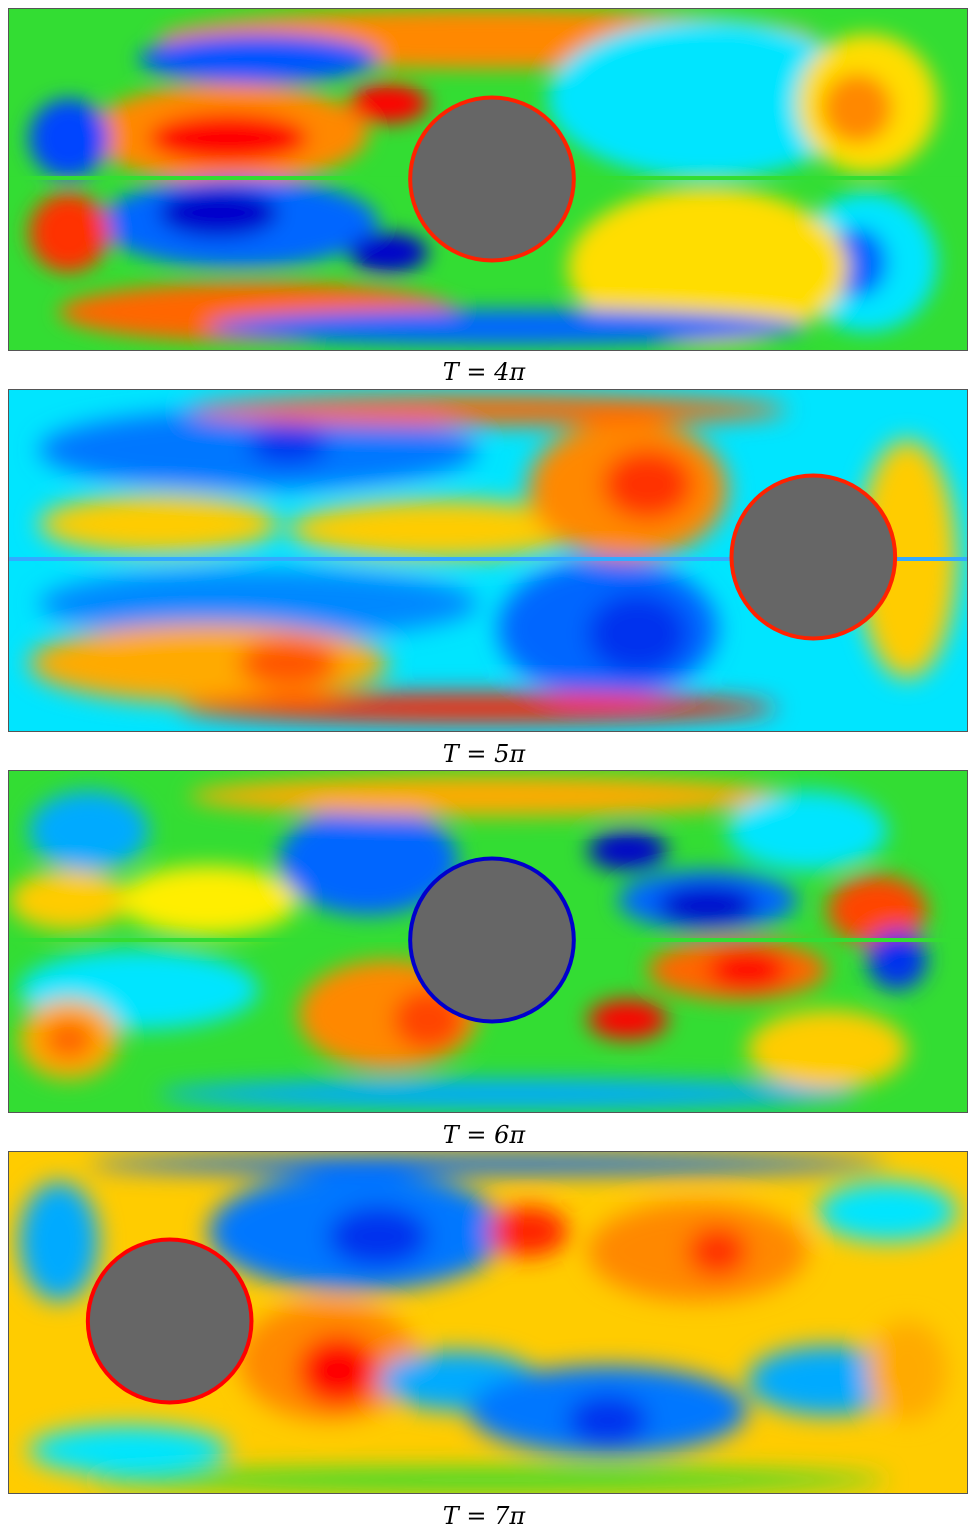 The height and width of the screenshot is (1535, 968). Describe the element at coordinates (484, 1516) in the screenshot. I see `caption-t7: T = 7π` at that location.